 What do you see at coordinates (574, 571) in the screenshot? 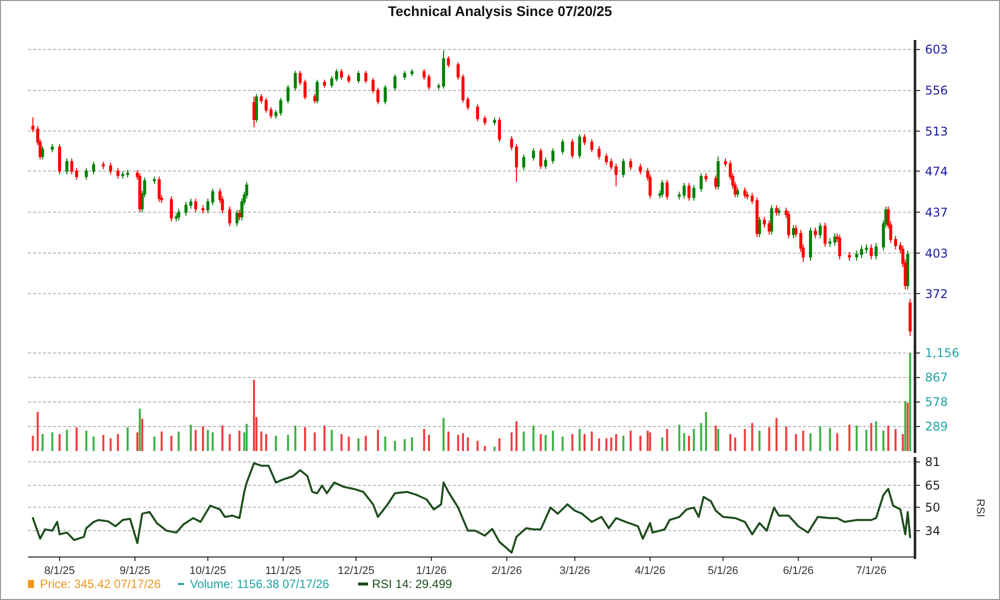
I see `x-tick-label: 3/1/26` at bounding box center [574, 571].